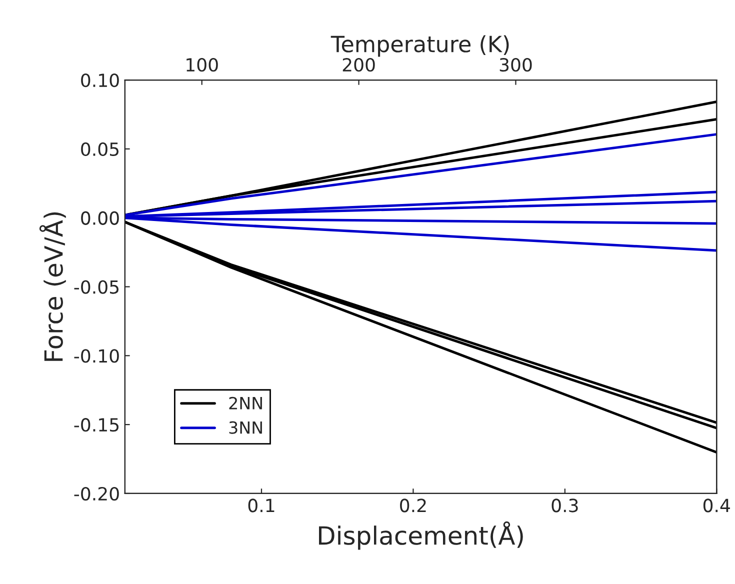 The height and width of the screenshot is (584, 735). Describe the element at coordinates (100, 218) in the screenshot. I see `y-tick-label: 0.00` at that location.